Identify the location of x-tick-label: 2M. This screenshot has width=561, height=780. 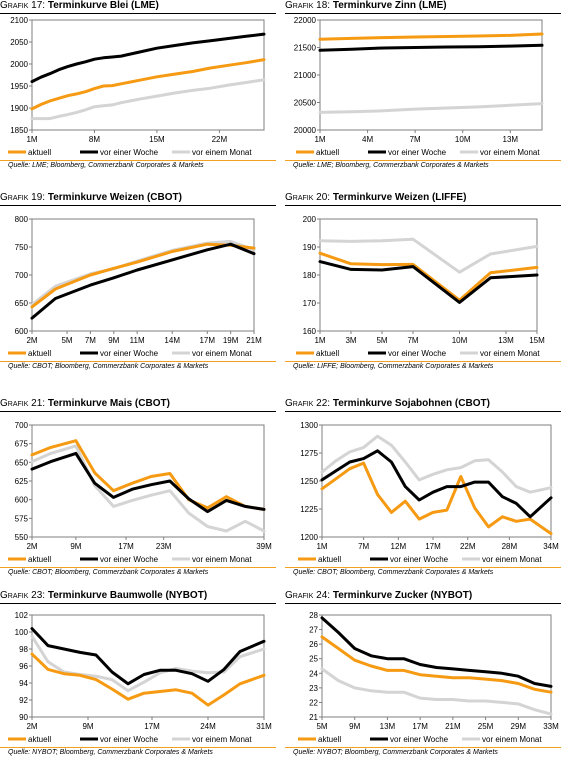
(31, 340).